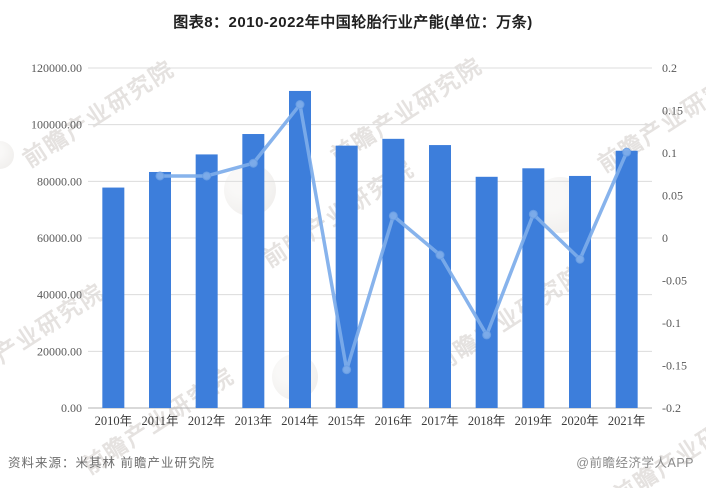  What do you see at coordinates (487, 335) in the screenshot?
I see `line-marker-2018年` at bounding box center [487, 335].